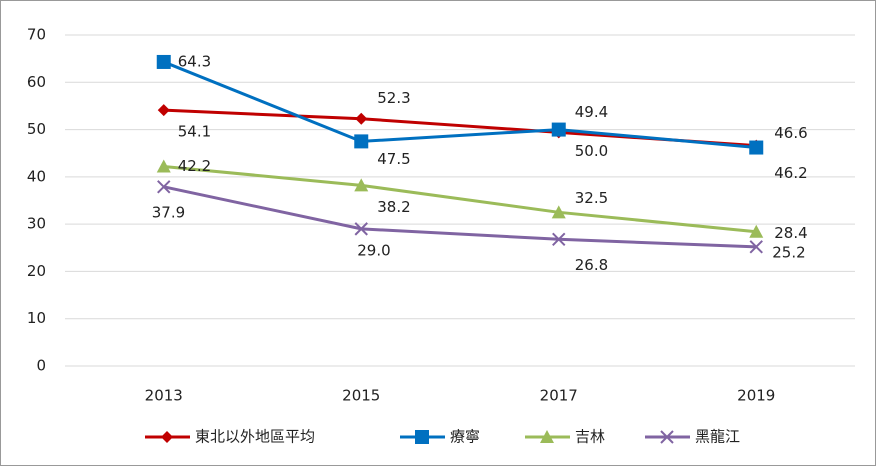 The width and height of the screenshot is (877, 467). I want to click on y-tick-label: 50, so click(36, 129).